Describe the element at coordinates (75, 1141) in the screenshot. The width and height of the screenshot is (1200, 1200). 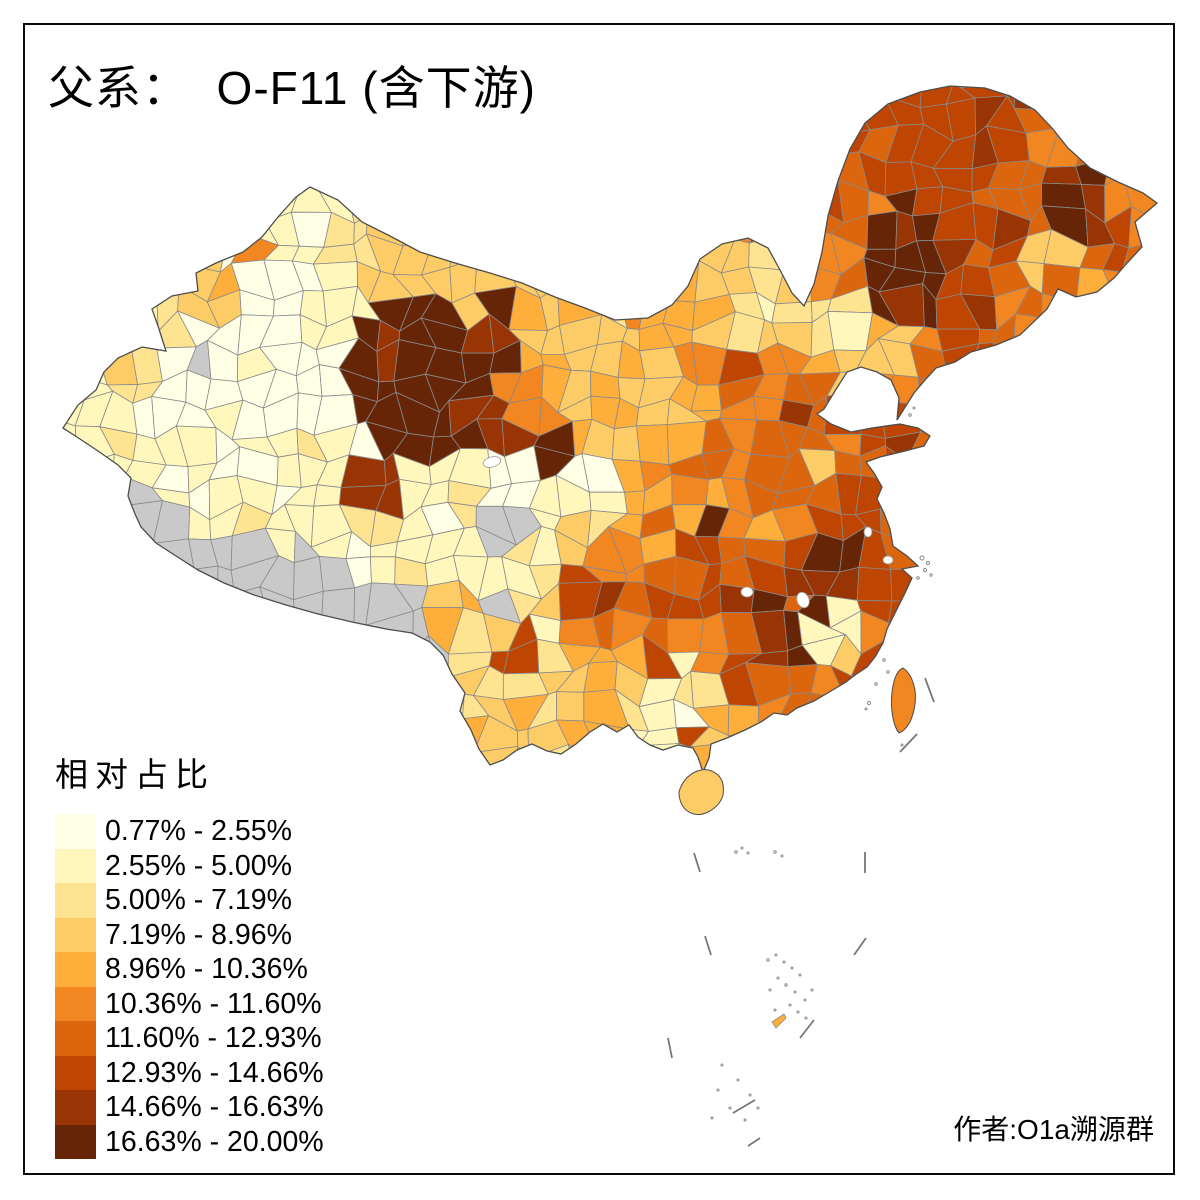
I see `legend-swatch` at that location.